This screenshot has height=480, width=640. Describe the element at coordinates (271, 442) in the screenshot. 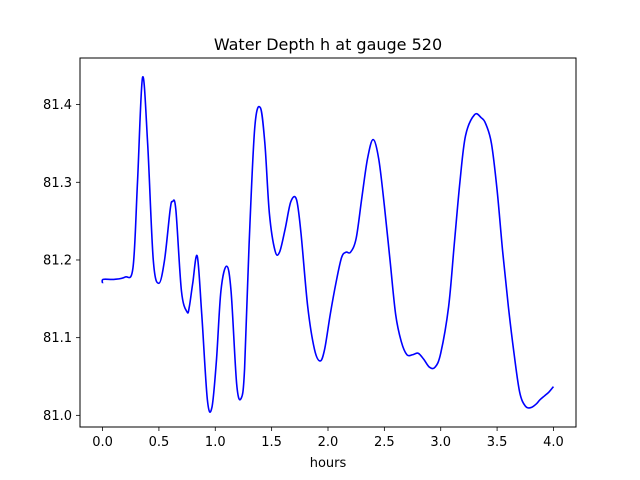

I see `x-tick-label: 1.5` at that location.